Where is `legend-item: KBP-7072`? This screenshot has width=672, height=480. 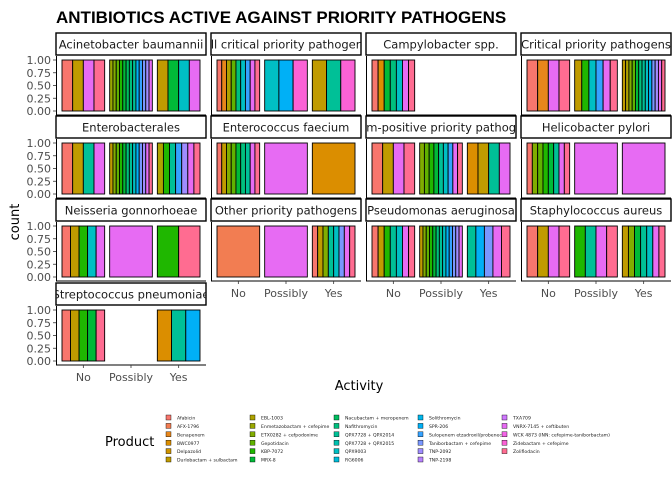
legend-item: KBP-7072 is located at coordinates (266, 451).